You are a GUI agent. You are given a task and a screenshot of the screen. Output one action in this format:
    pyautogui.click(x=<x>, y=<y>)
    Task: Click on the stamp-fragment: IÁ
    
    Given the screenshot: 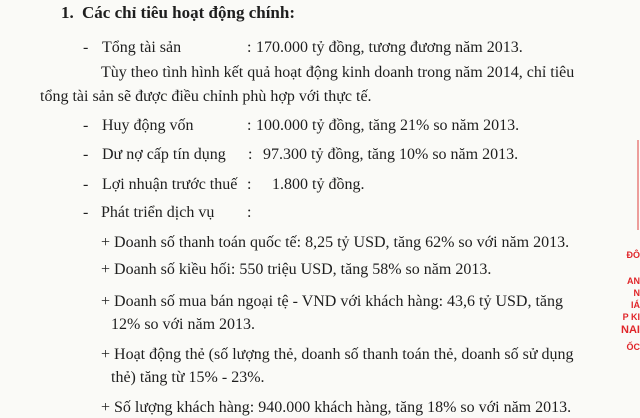 What is the action you would take?
    pyautogui.click(x=635, y=305)
    